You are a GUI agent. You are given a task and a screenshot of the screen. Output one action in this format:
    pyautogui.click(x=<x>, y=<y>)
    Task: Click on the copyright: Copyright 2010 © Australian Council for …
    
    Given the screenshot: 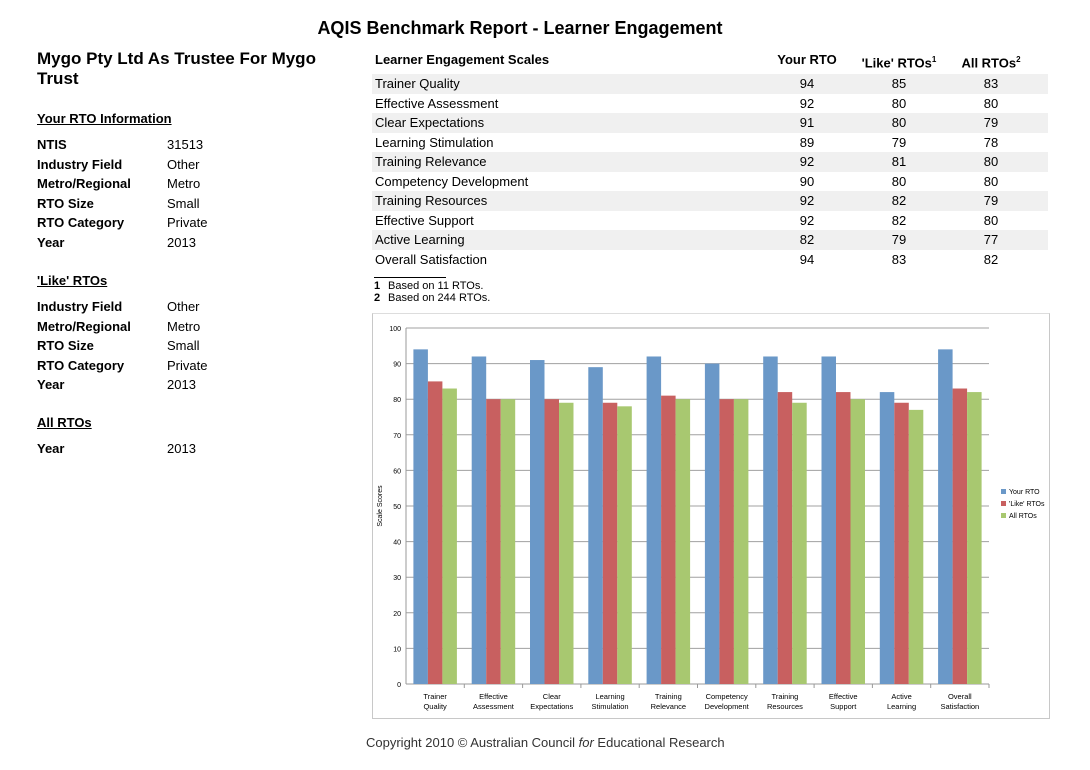 What is the action you would take?
    pyautogui.click(x=545, y=742)
    